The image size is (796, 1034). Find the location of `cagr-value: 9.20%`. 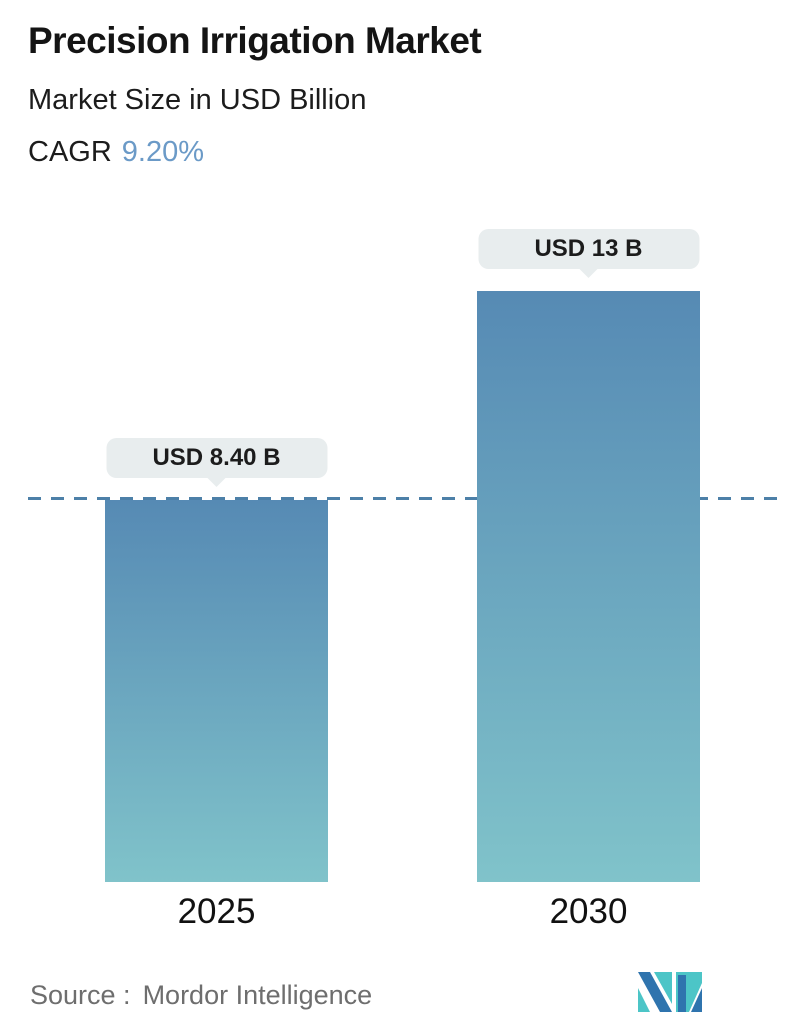

cagr-value: 9.20% is located at coordinates (163, 152).